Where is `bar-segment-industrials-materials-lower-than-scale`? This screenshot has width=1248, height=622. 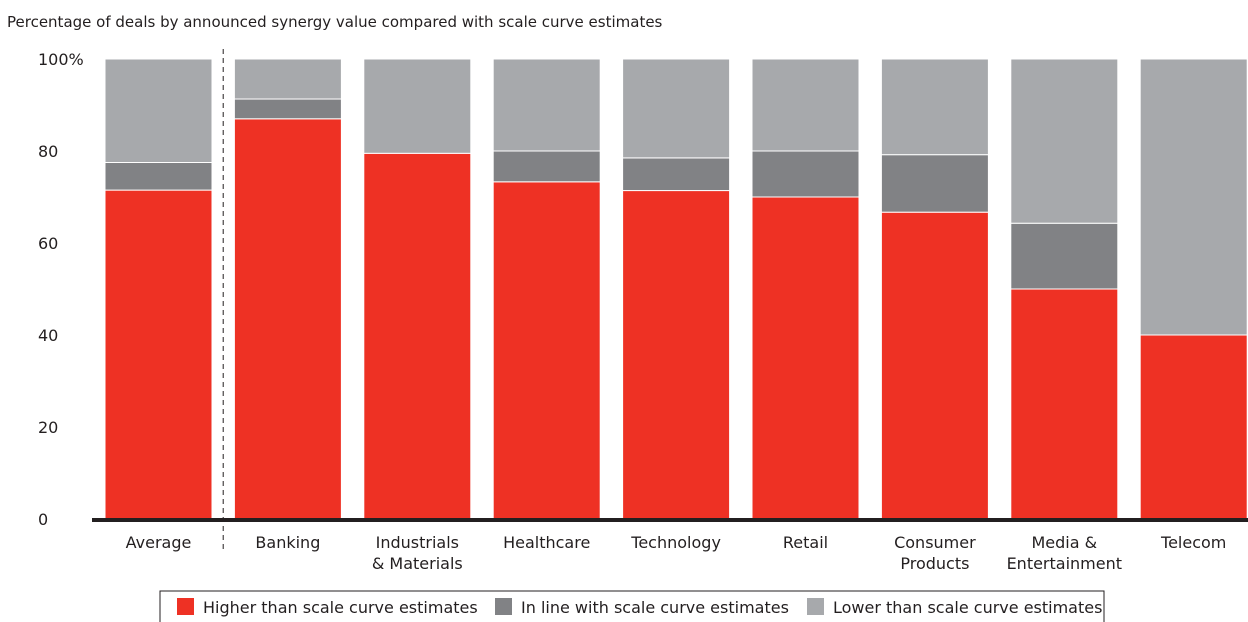 bar-segment-industrials-materials-lower-than-scale is located at coordinates (417, 106).